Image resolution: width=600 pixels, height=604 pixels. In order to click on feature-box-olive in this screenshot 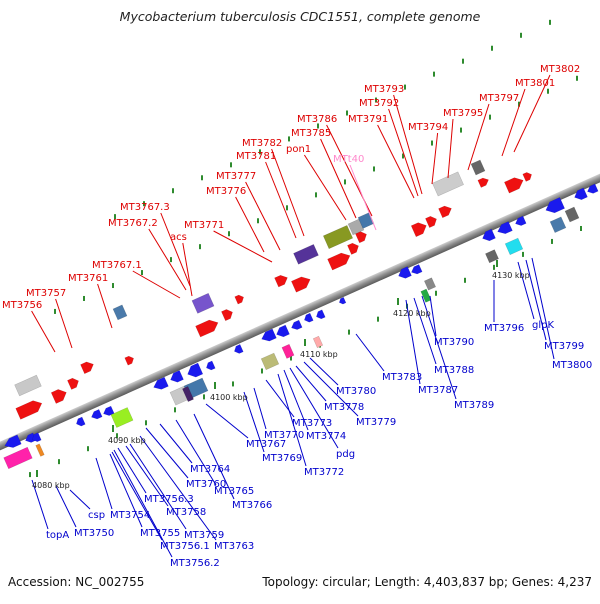, I will do `click(270, 361)`.